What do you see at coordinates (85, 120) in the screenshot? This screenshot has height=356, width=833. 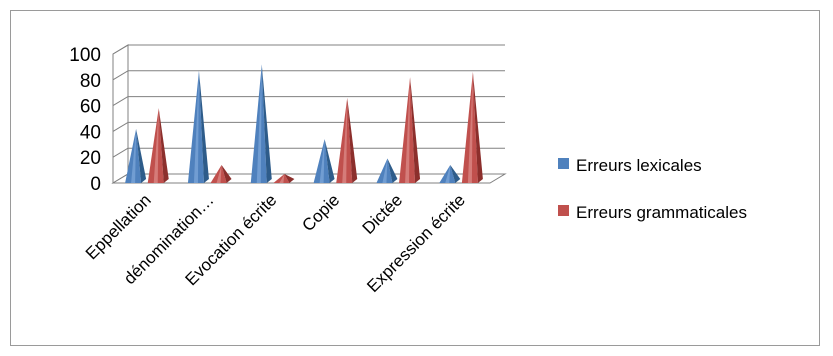 I see `y-axis-ticks: 0 20 40 60 80 100` at bounding box center [85, 120].